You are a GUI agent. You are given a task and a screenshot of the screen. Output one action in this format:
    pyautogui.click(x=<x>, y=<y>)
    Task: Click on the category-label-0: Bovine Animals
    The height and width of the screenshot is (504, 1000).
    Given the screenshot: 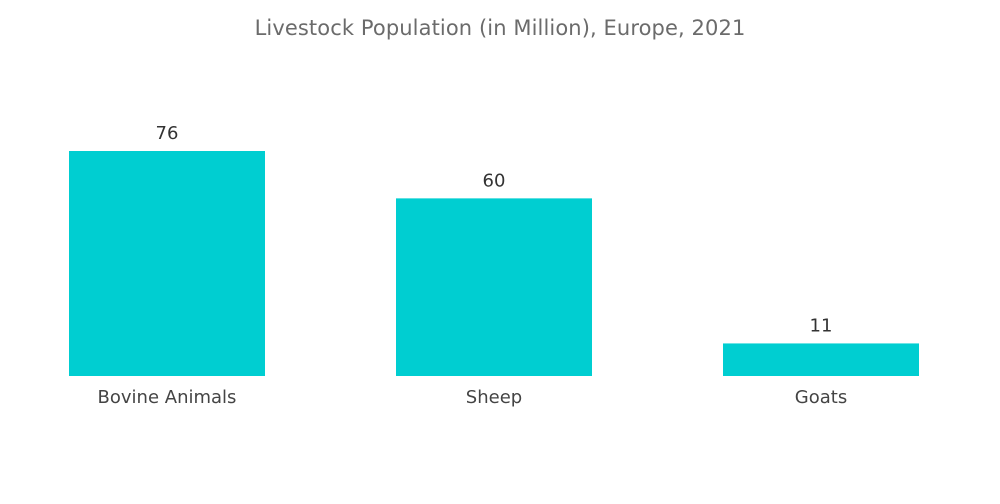 What is the action you would take?
    pyautogui.click(x=167, y=397)
    